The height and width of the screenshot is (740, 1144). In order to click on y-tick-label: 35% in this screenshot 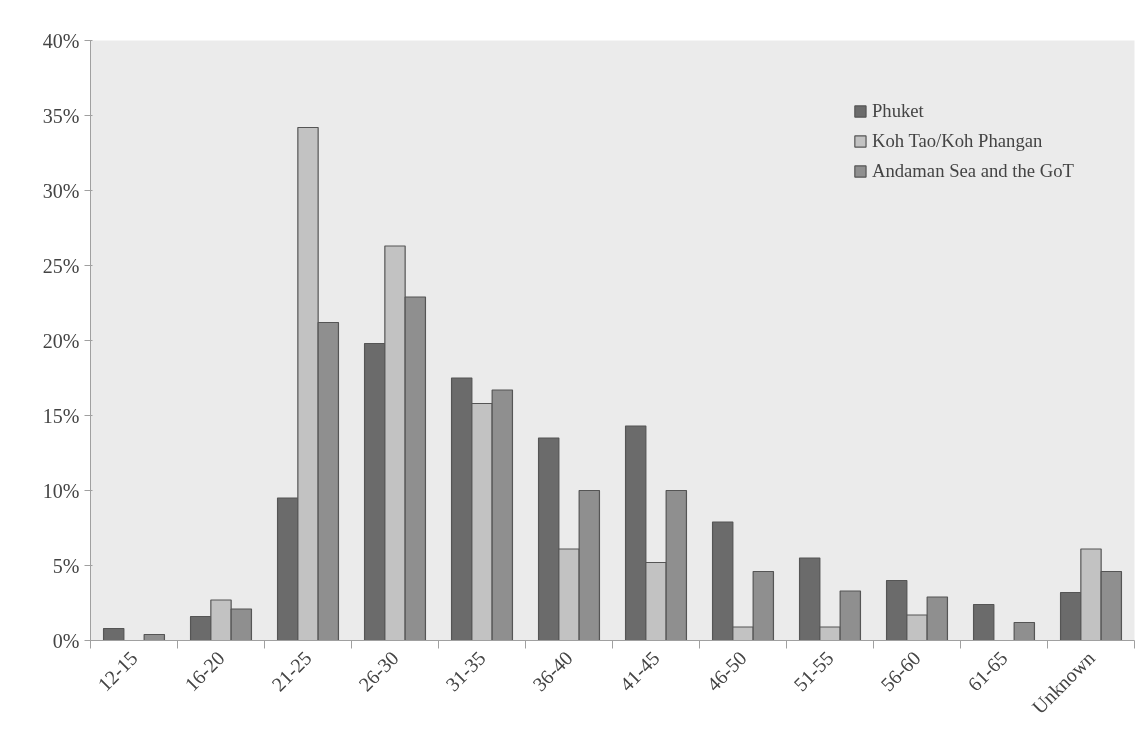, I will do `click(61, 115)`.